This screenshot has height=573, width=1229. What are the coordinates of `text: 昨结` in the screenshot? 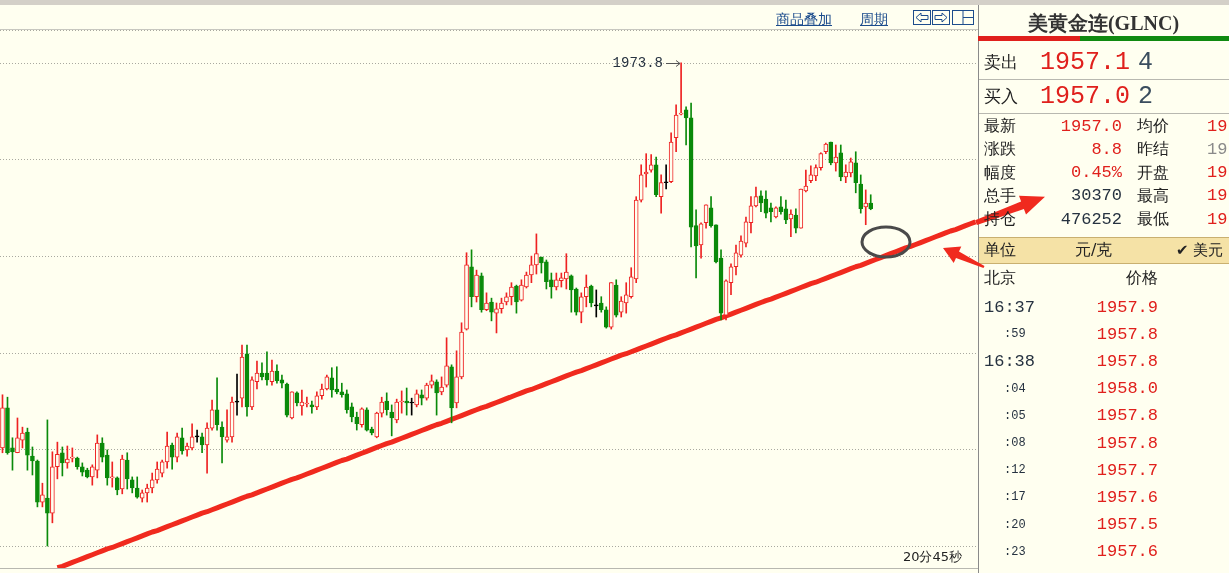 It's located at (1153, 149).